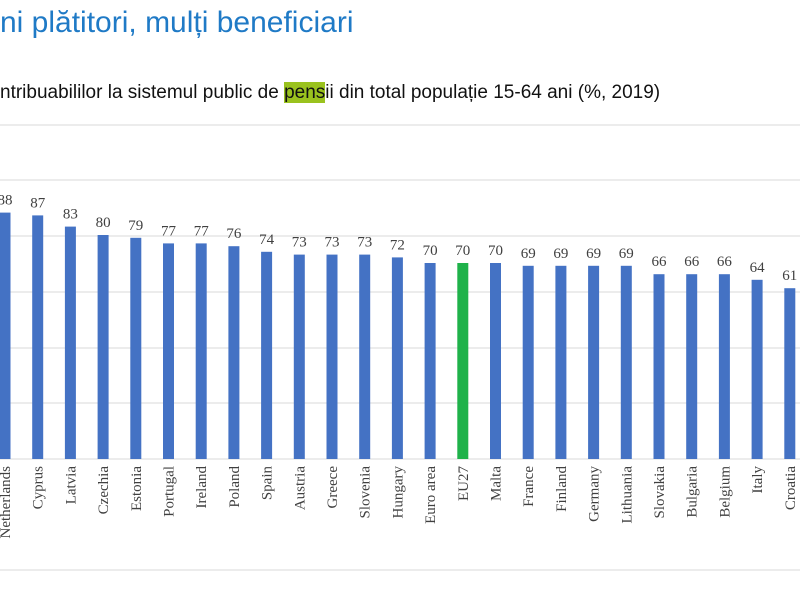 The width and height of the screenshot is (800, 600). What do you see at coordinates (38, 337) in the screenshot?
I see `bar-cyprus` at bounding box center [38, 337].